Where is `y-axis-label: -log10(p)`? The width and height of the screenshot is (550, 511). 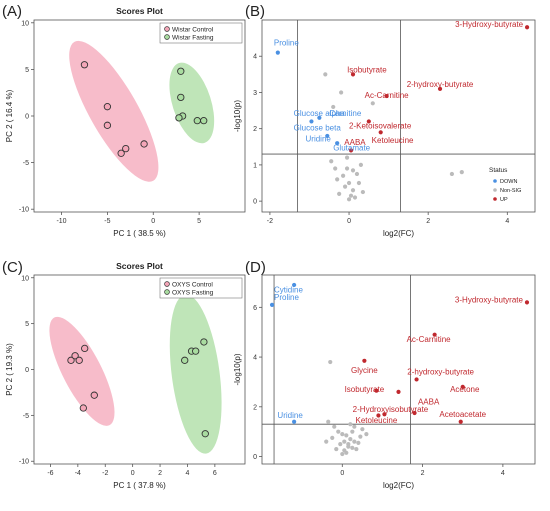 y-axis-label: -log10(p) is located at coordinates (237, 116).